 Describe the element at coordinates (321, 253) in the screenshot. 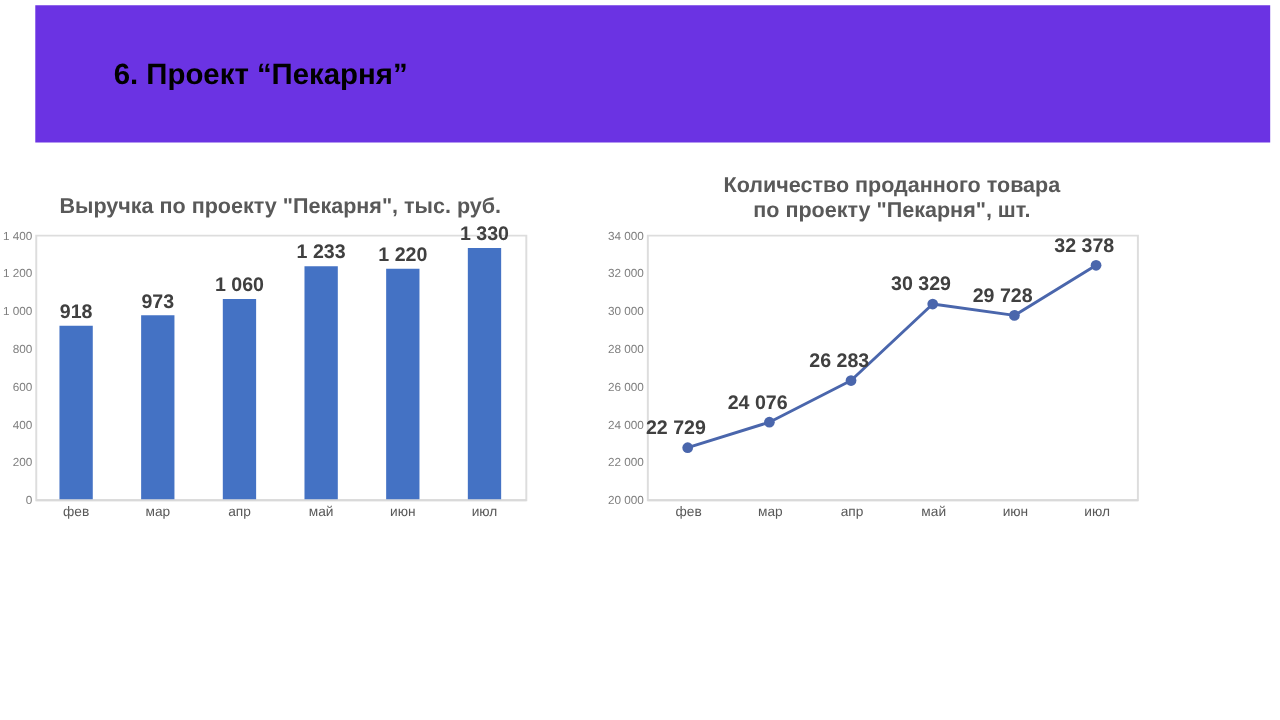

I see `data-label: 1 233` at that location.